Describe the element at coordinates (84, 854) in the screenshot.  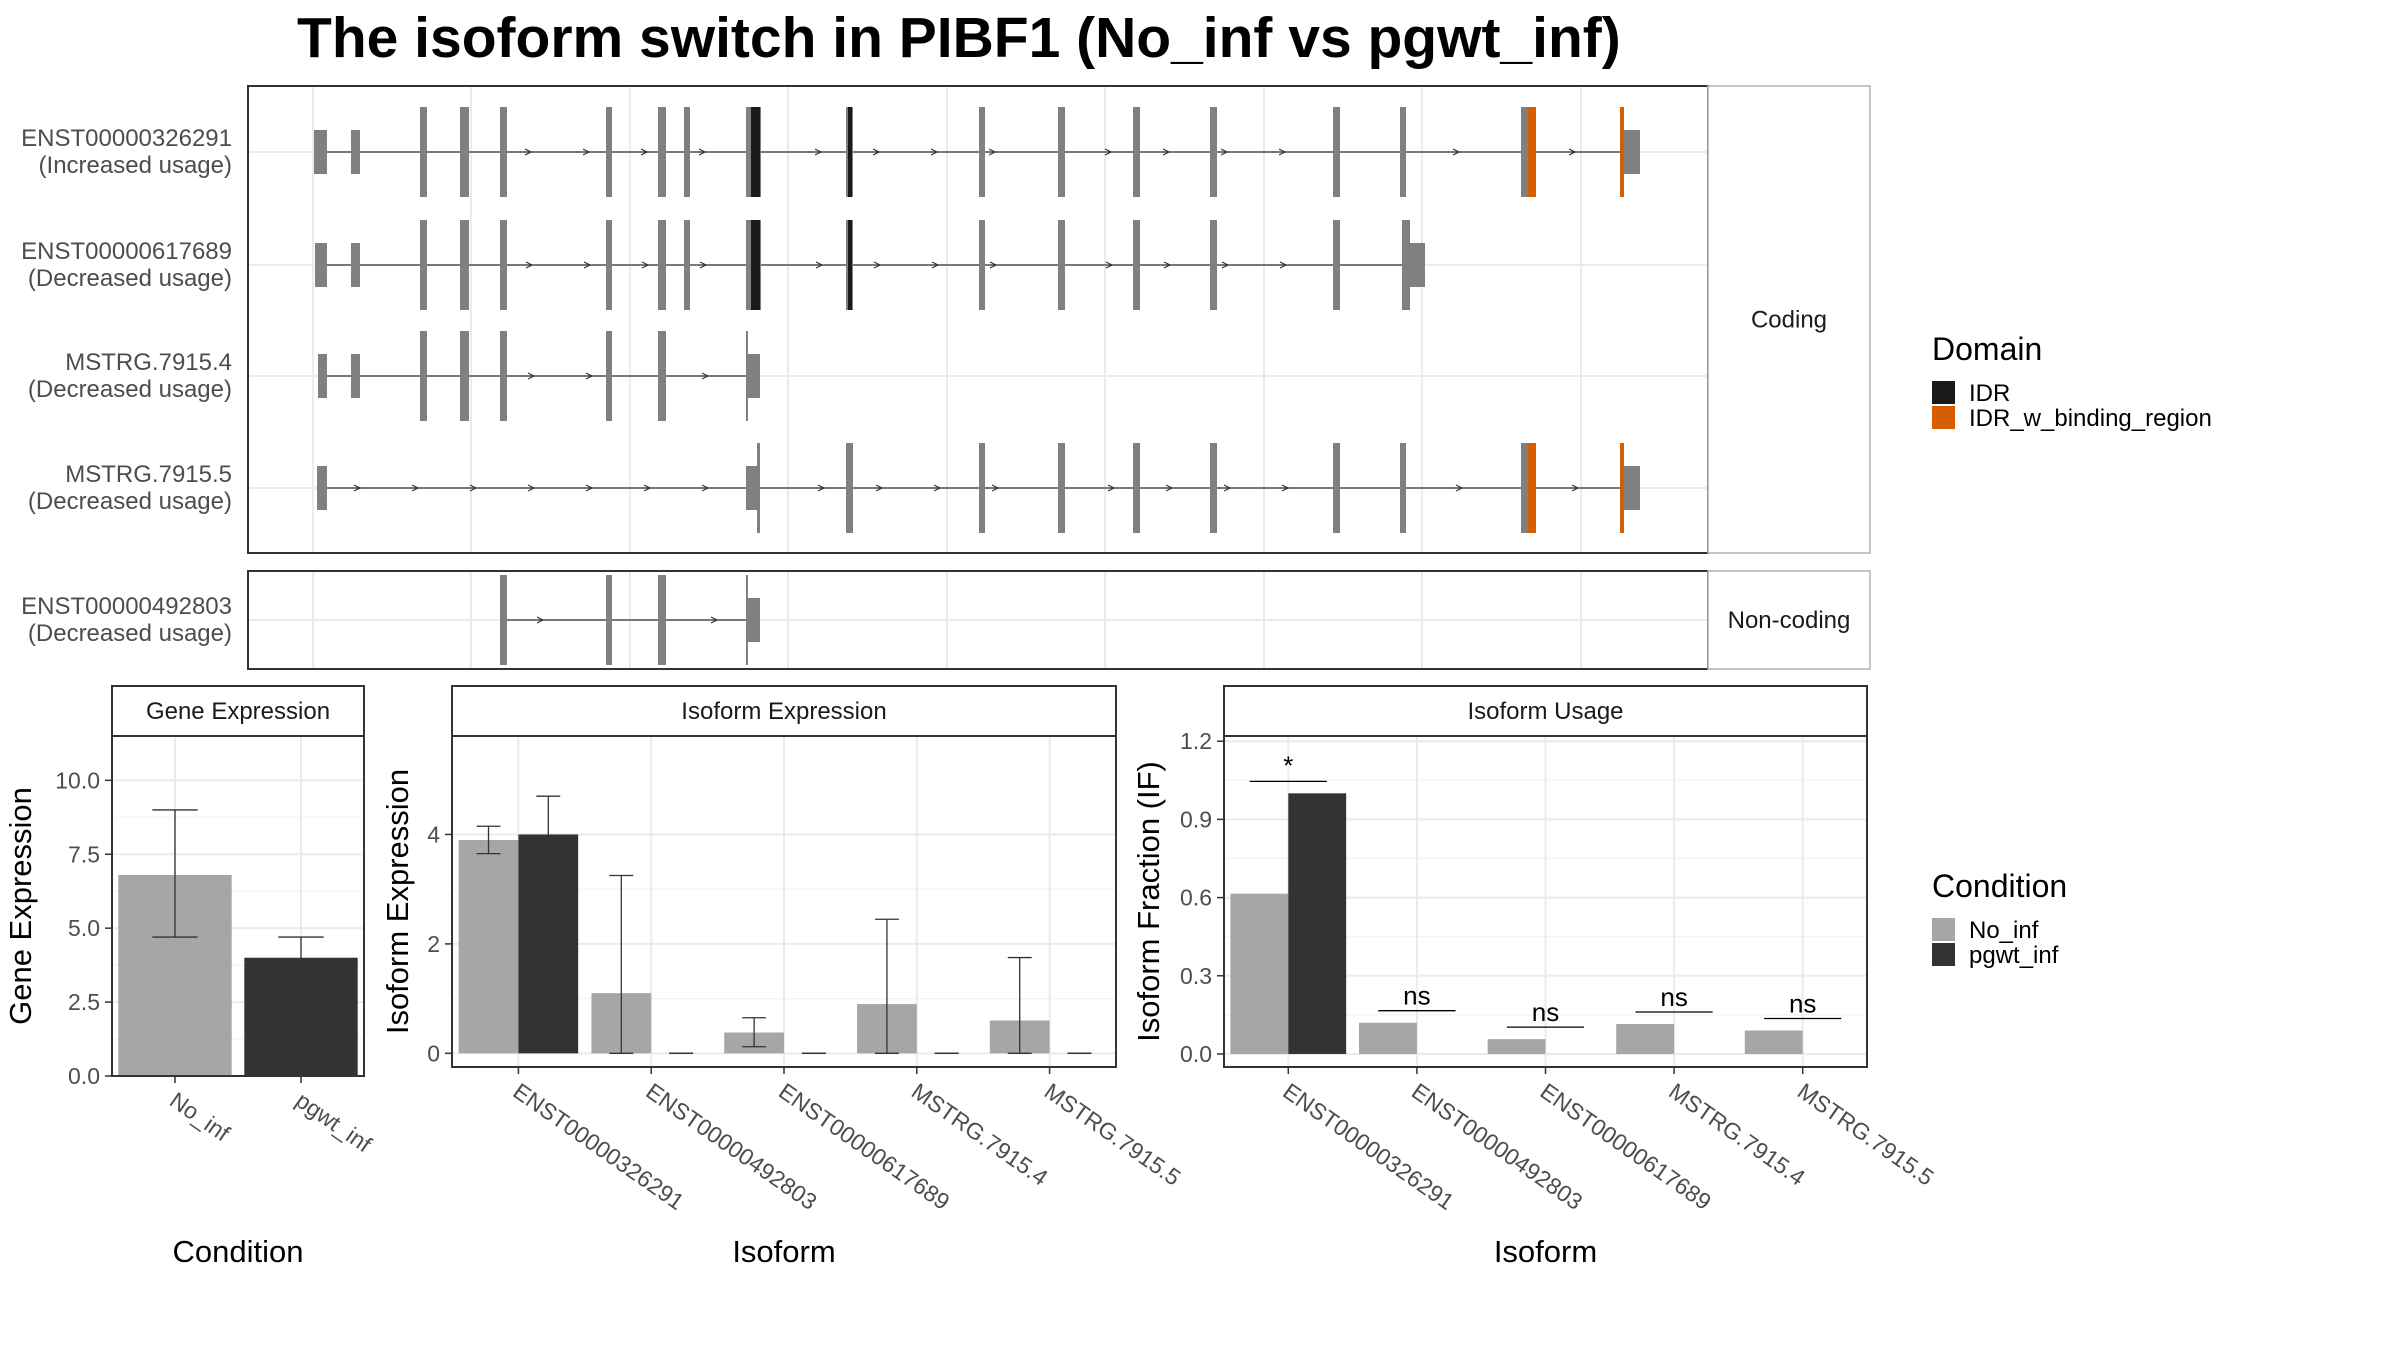
I see `y-tick-label: 7.5` at that location.